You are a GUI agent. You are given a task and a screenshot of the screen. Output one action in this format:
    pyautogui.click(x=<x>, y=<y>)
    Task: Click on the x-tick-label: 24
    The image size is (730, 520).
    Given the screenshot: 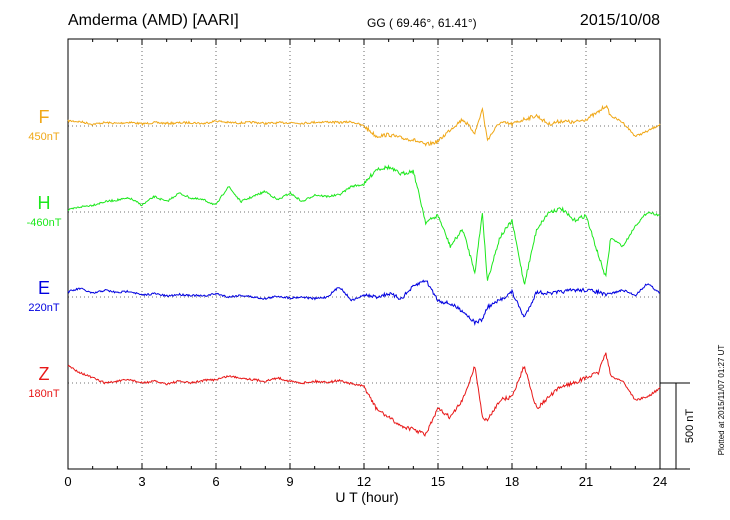 What is the action you would take?
    pyautogui.click(x=660, y=481)
    